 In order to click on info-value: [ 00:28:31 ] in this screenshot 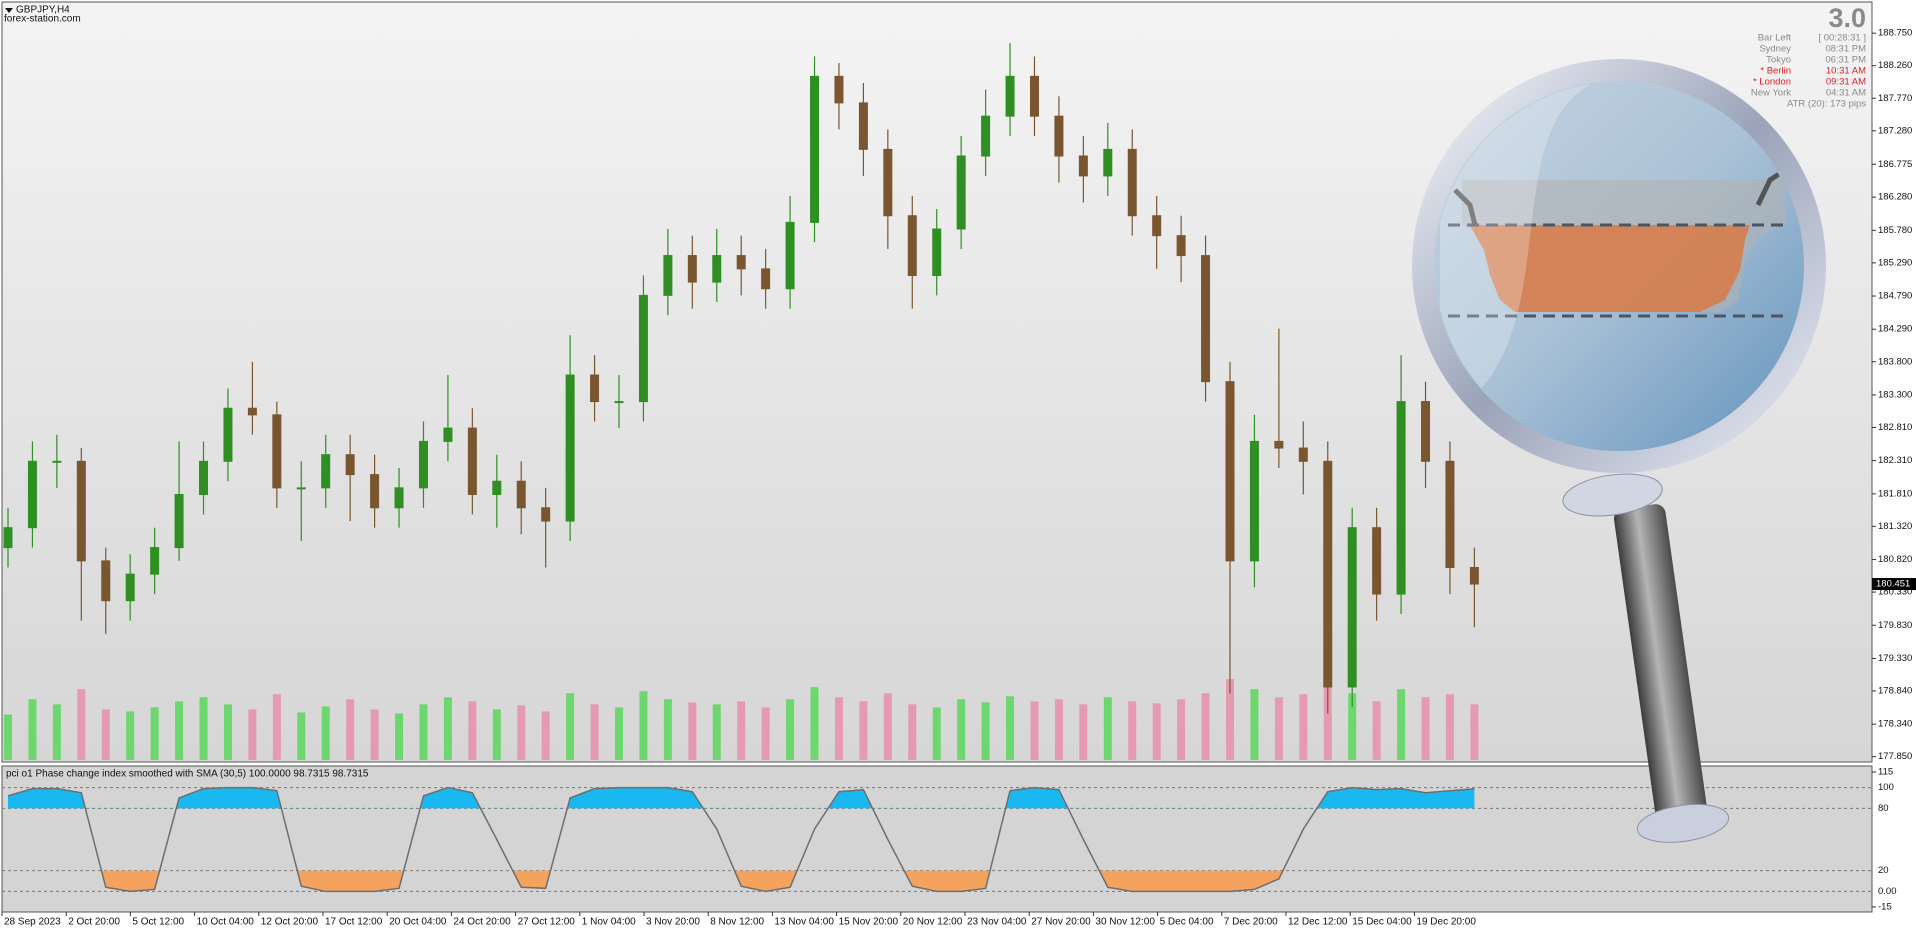, I will do `click(1842, 38)`.